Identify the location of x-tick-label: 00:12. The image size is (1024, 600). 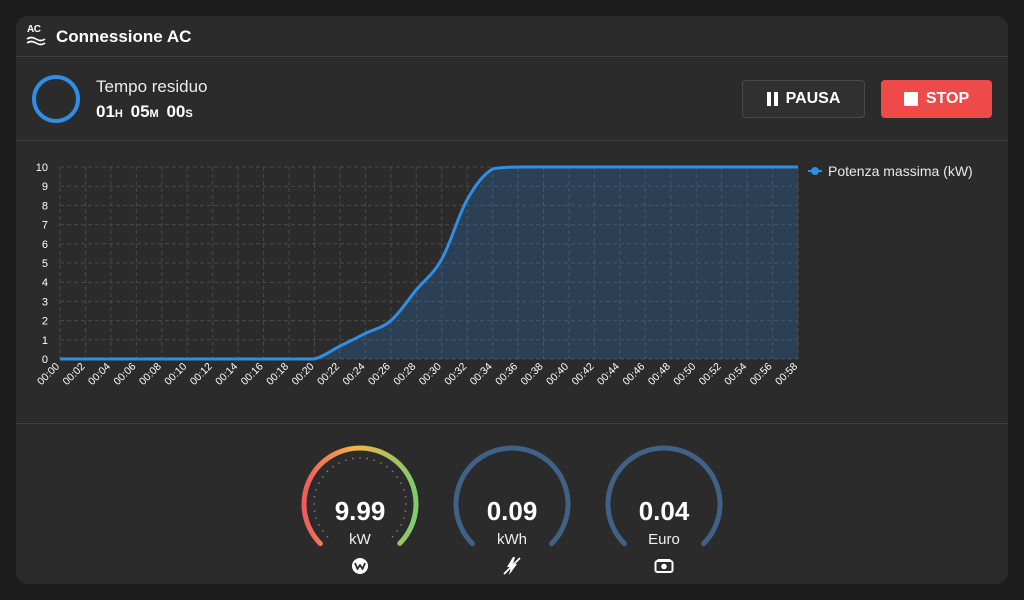
(201, 374).